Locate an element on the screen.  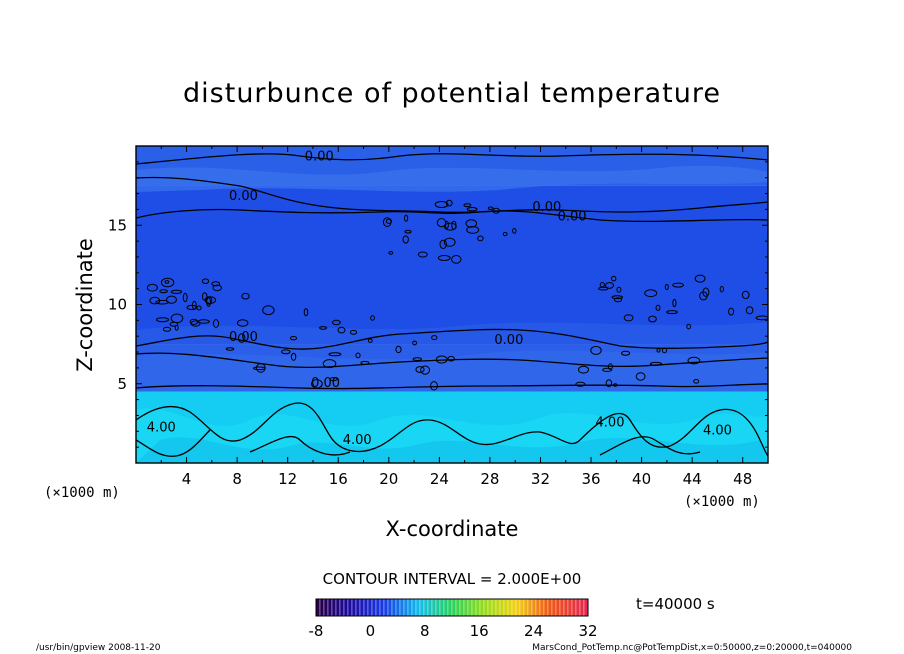
x-tick-label-1: 8 is located at coordinates (237, 479).